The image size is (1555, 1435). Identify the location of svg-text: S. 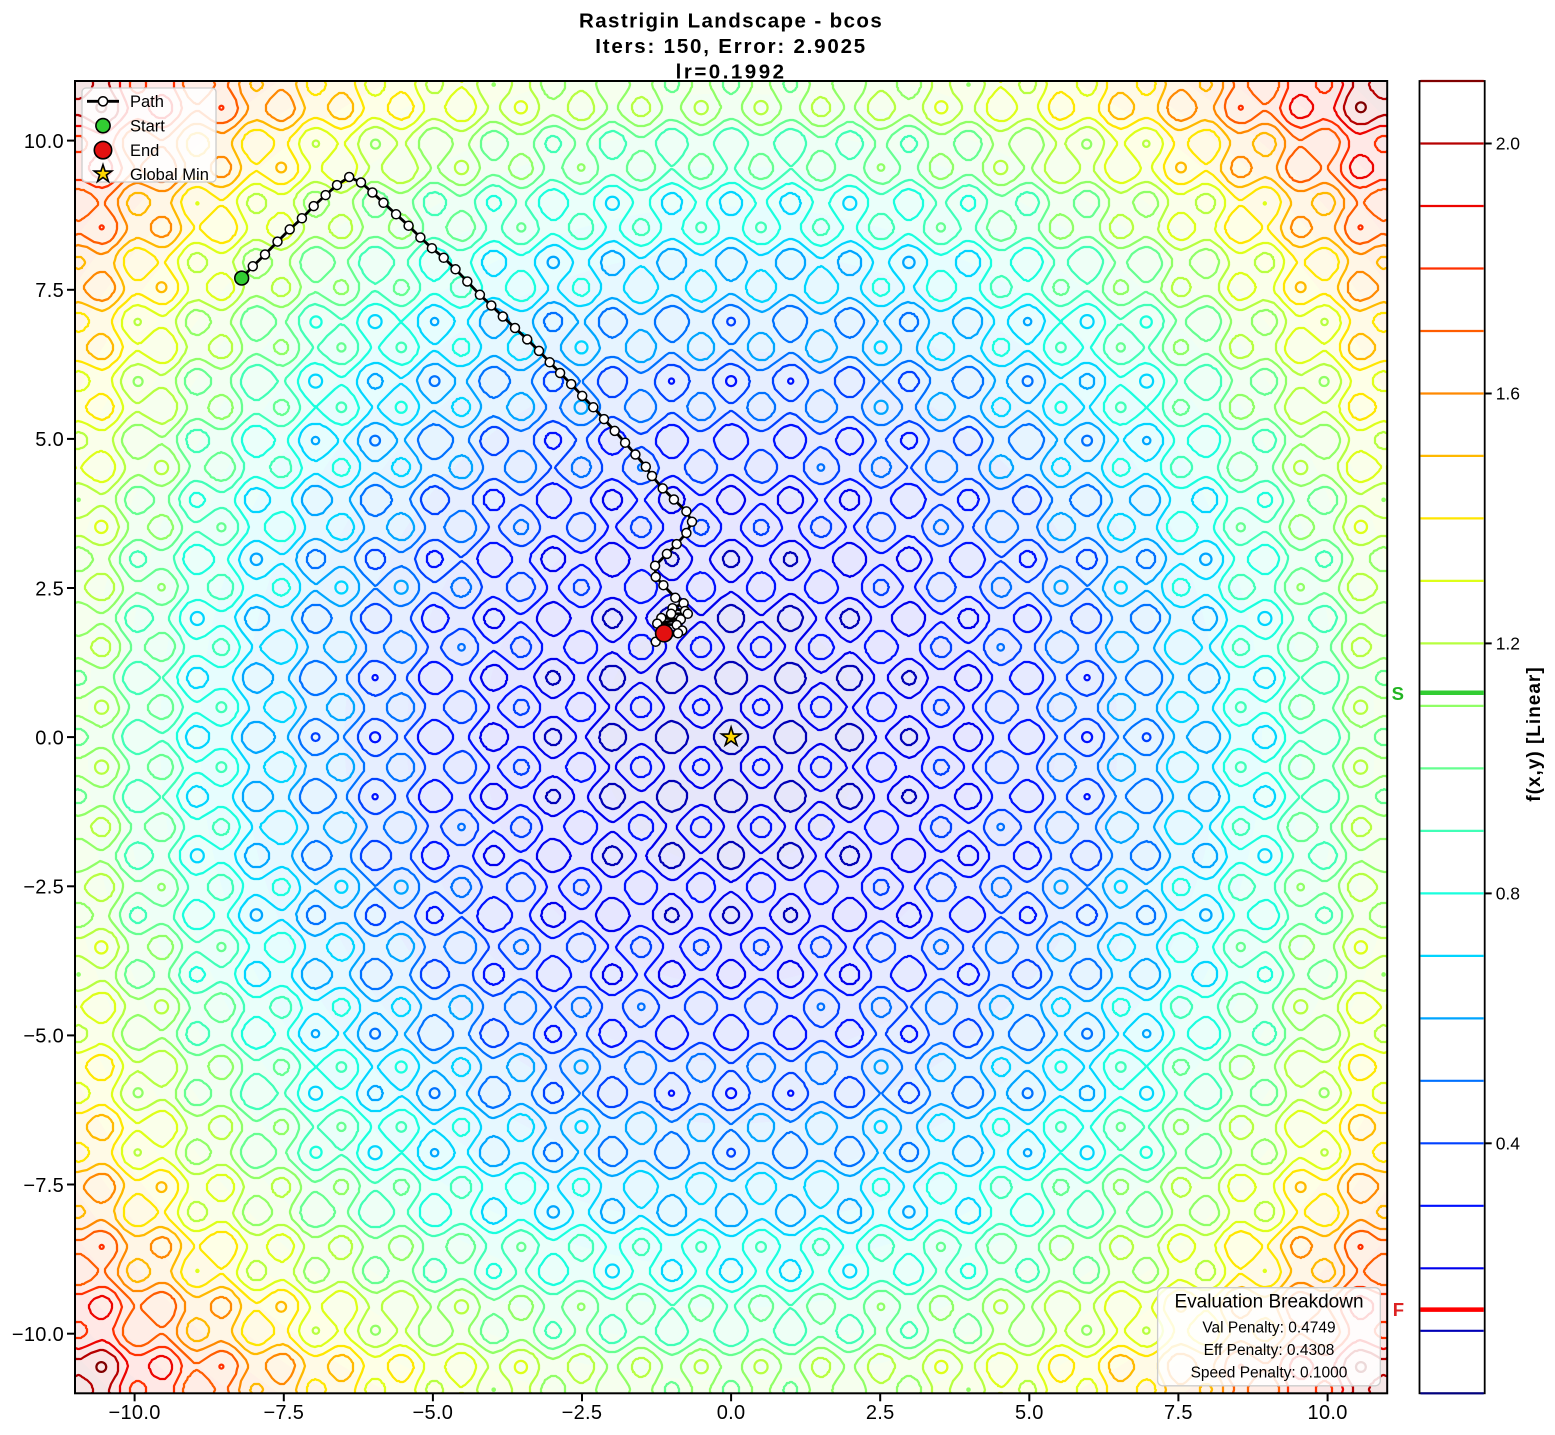
(1398, 693).